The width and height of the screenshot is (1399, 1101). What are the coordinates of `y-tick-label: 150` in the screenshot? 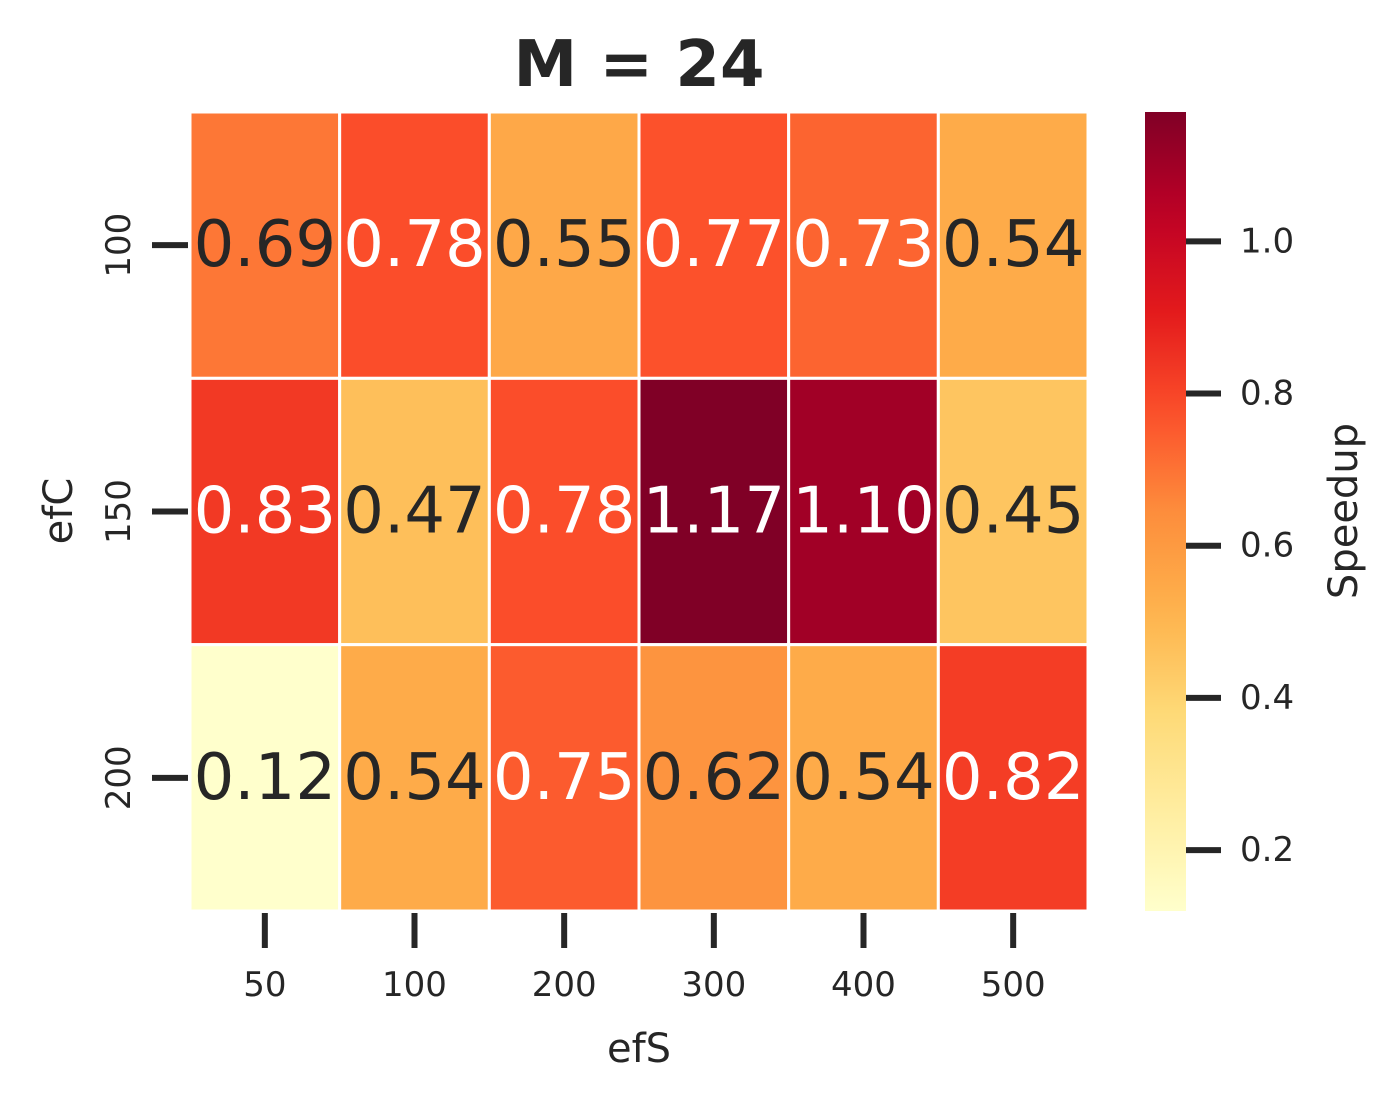 It's located at (119, 511).